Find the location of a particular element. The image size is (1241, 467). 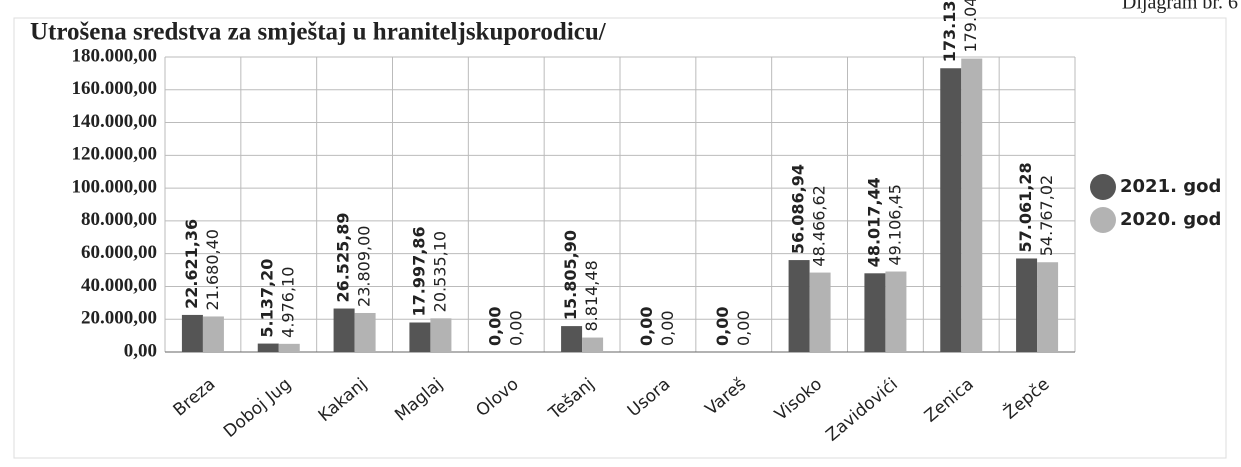

value-label: 20.535,10 is located at coordinates (439, 271).